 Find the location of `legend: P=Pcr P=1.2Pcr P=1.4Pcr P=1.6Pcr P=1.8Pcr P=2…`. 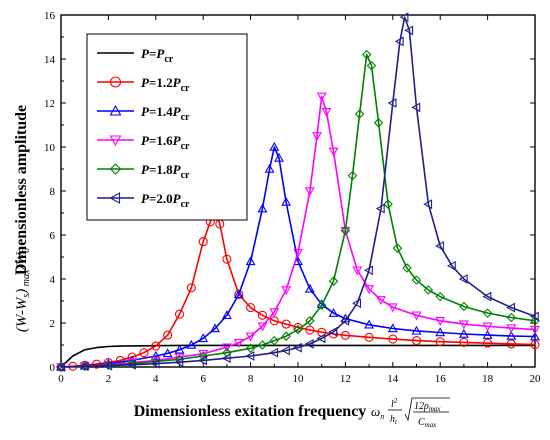

legend: P=Pcr P=1.2Pcr P=1.4Pcr P=1.6Pcr P=1.8Pcr P=2… is located at coordinates (167, 127).